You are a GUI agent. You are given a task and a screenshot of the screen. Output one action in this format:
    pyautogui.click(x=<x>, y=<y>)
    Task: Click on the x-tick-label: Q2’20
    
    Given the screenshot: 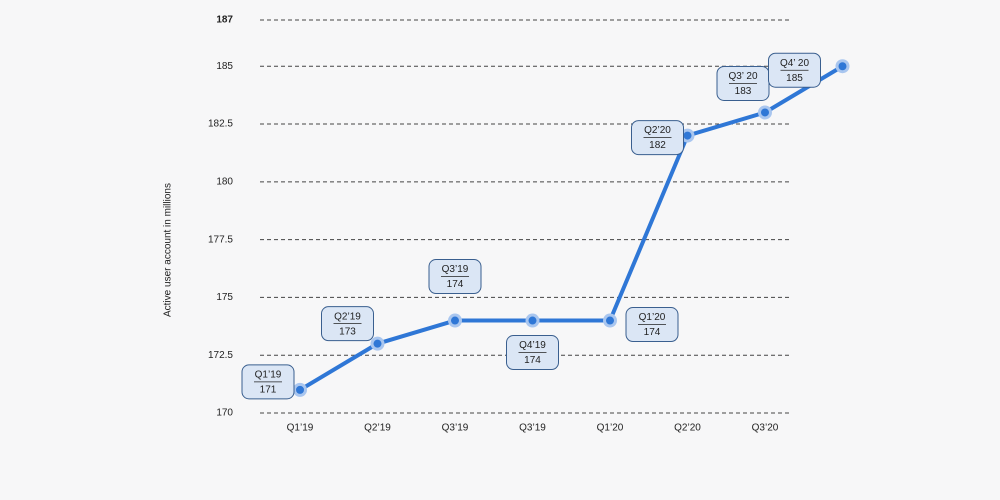 What is the action you would take?
    pyautogui.click(x=687, y=428)
    